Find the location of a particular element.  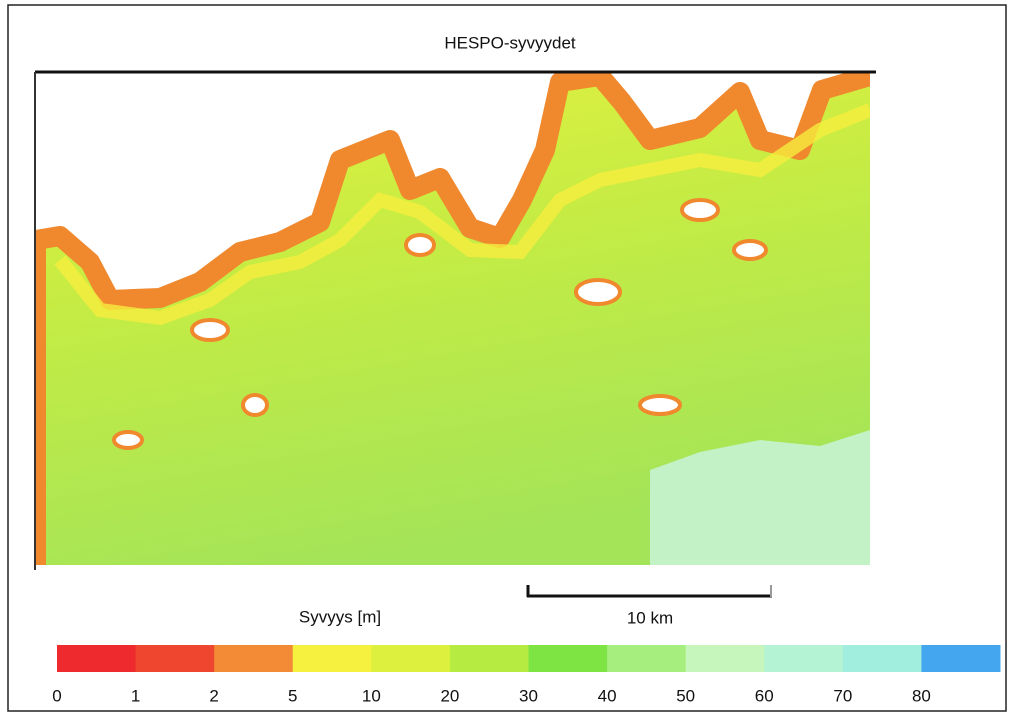

legend-label: 40 is located at coordinates (607, 695).